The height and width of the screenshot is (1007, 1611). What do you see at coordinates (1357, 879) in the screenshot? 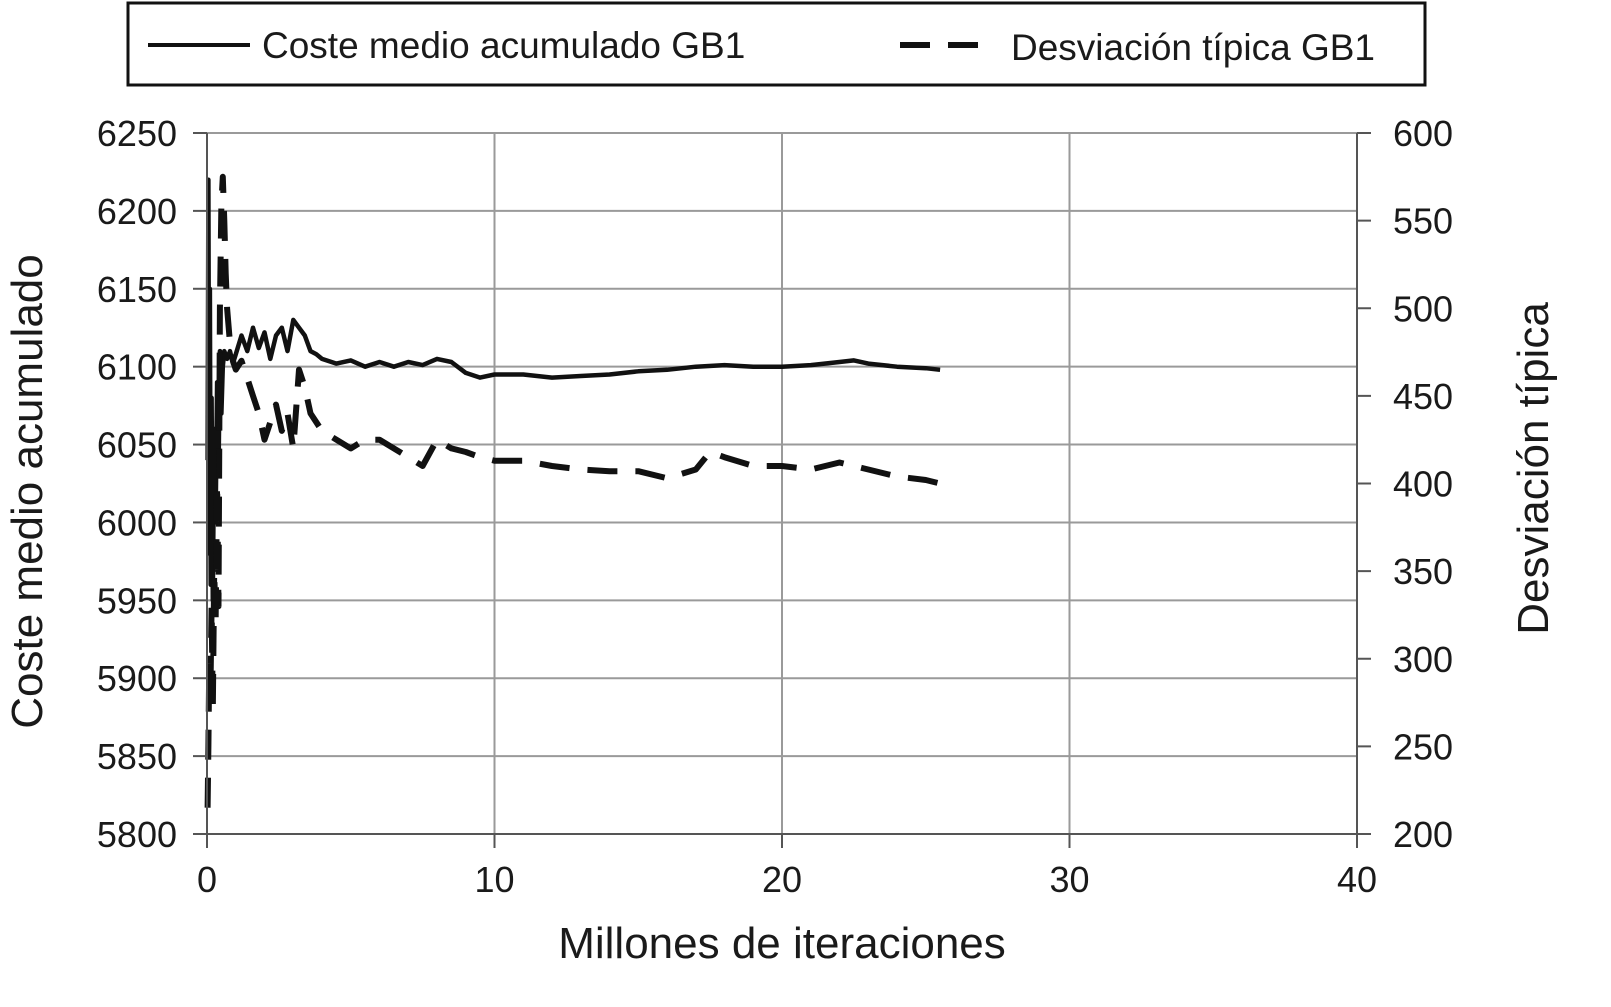
I see `x-tick-label: 40` at bounding box center [1357, 879].